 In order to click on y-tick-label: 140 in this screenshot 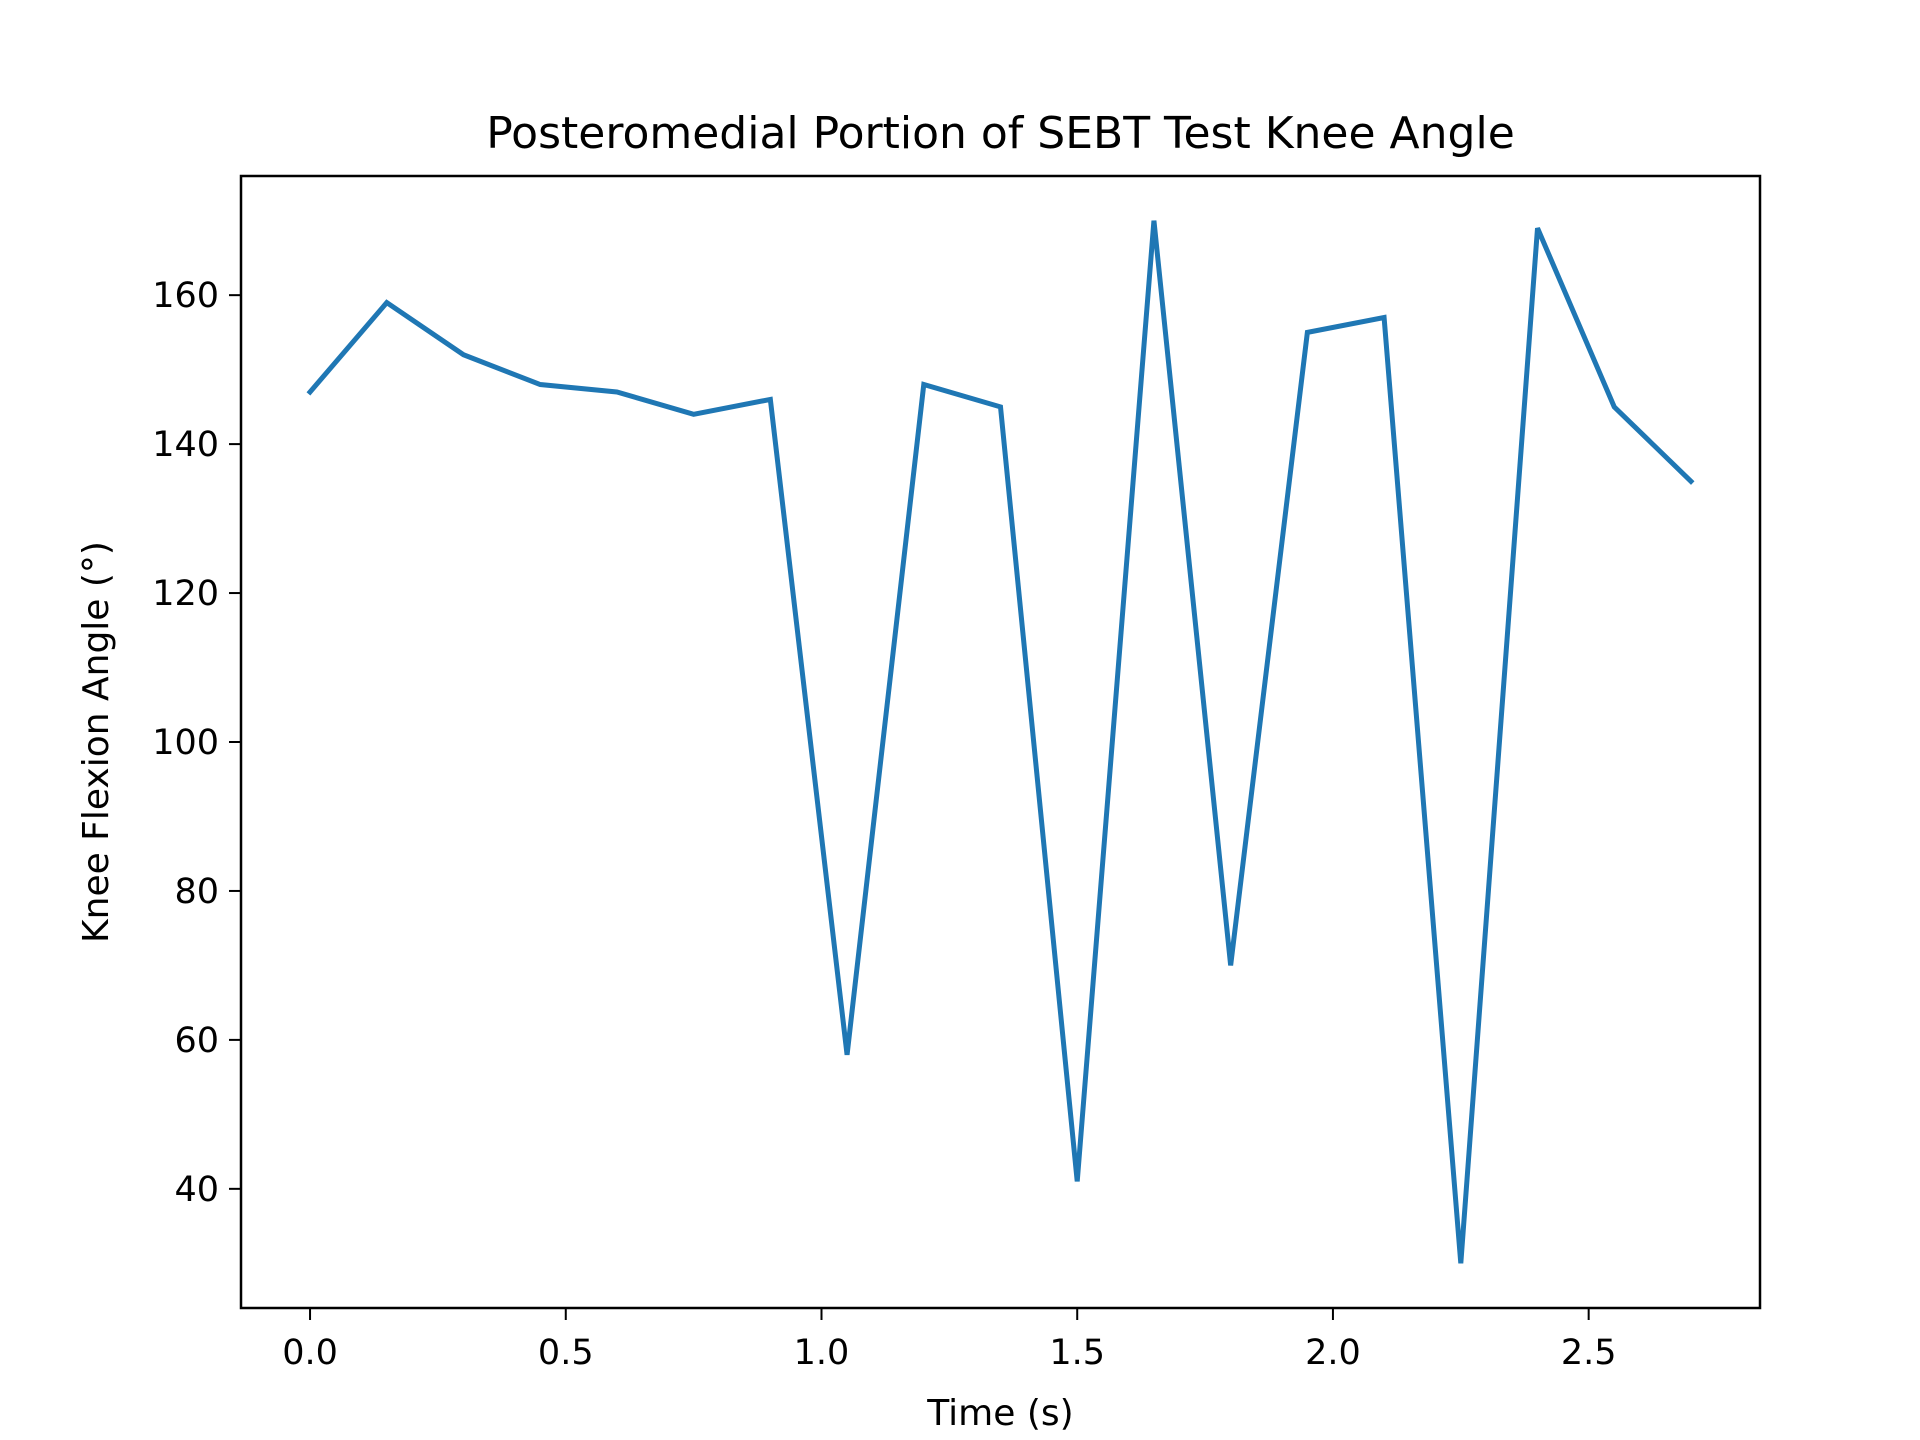, I will do `click(185, 445)`.